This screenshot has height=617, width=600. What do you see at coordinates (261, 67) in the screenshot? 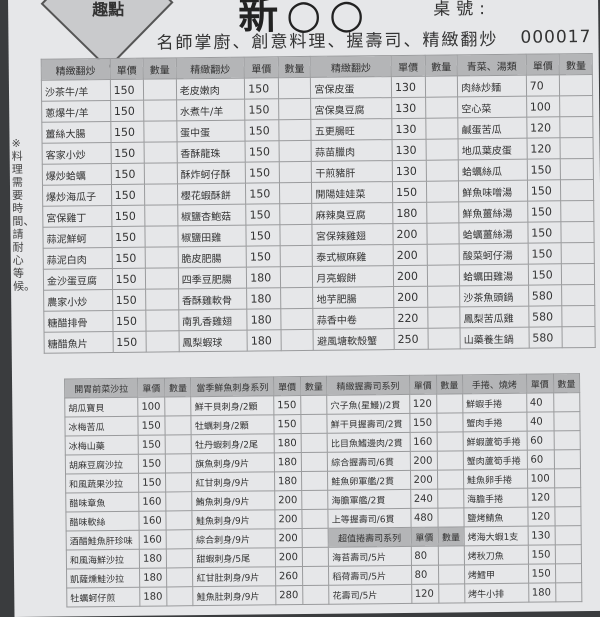
I see `price-header: 單價` at bounding box center [261, 67].